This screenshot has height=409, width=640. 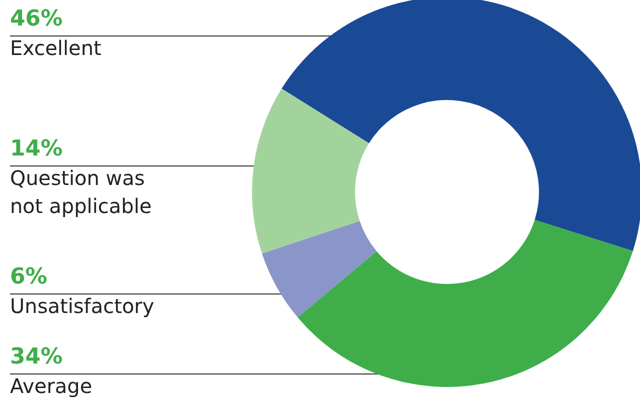 What do you see at coordinates (51, 386) in the screenshot?
I see `slice-label: Average` at bounding box center [51, 386].